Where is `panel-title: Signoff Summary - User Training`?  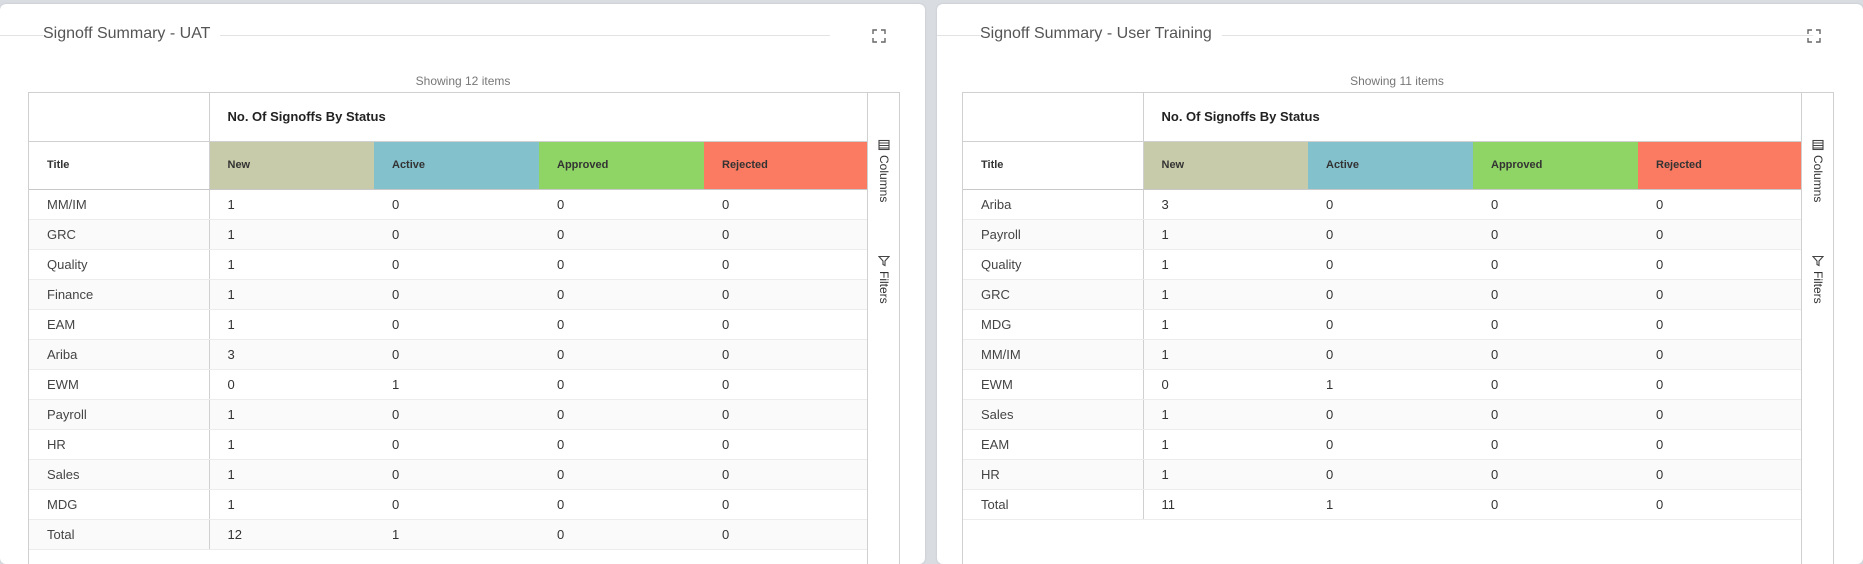
panel-title: Signoff Summary - User Training is located at coordinates (1101, 34).